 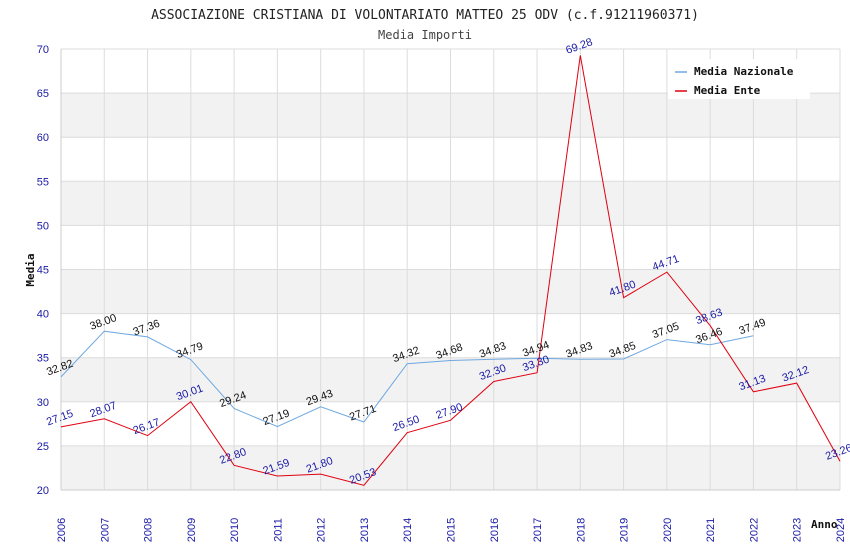 What do you see at coordinates (322, 530) in the screenshot?
I see `x-tick-label: 2012` at bounding box center [322, 530].